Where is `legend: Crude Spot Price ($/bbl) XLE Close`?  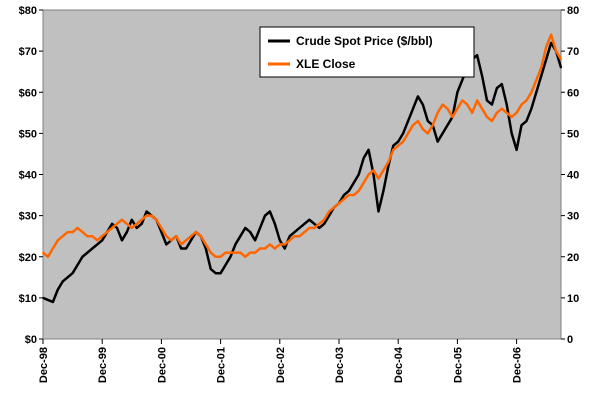
legend: Crude Spot Price ($/bbl) XLE Close is located at coordinates (367, 52).